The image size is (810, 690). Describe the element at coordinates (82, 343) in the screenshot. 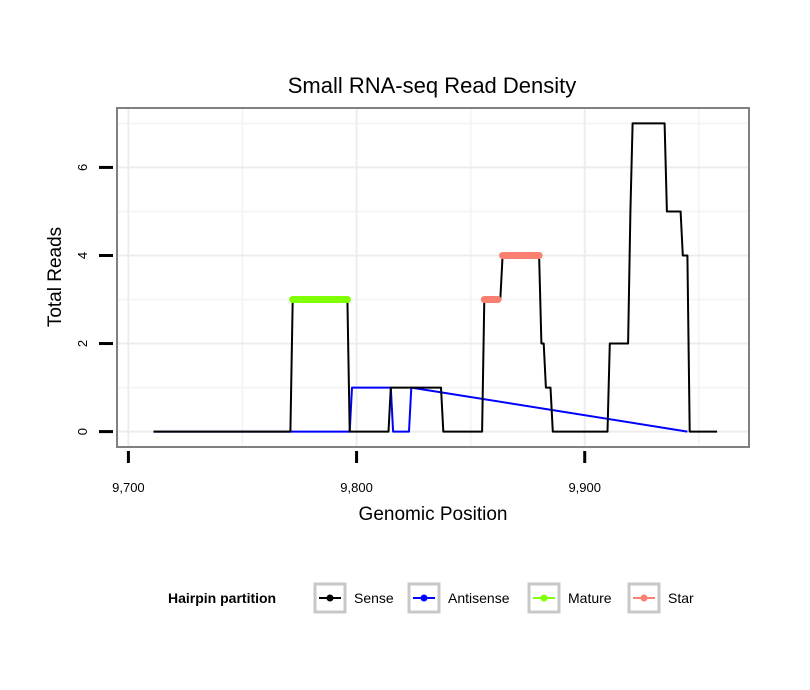

I see `y-tick-label: 2` at that location.